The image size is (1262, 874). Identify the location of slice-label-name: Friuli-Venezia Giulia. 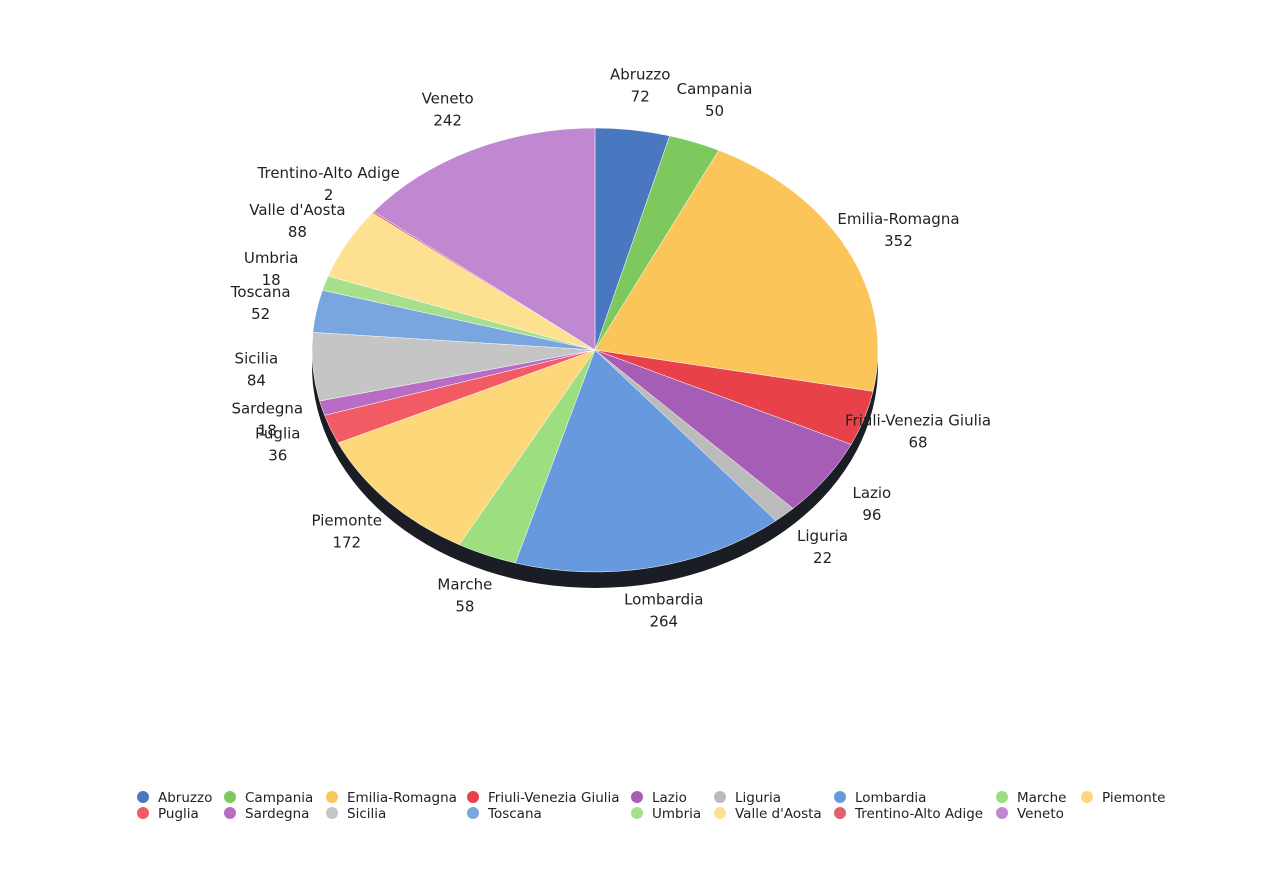
(918, 421).